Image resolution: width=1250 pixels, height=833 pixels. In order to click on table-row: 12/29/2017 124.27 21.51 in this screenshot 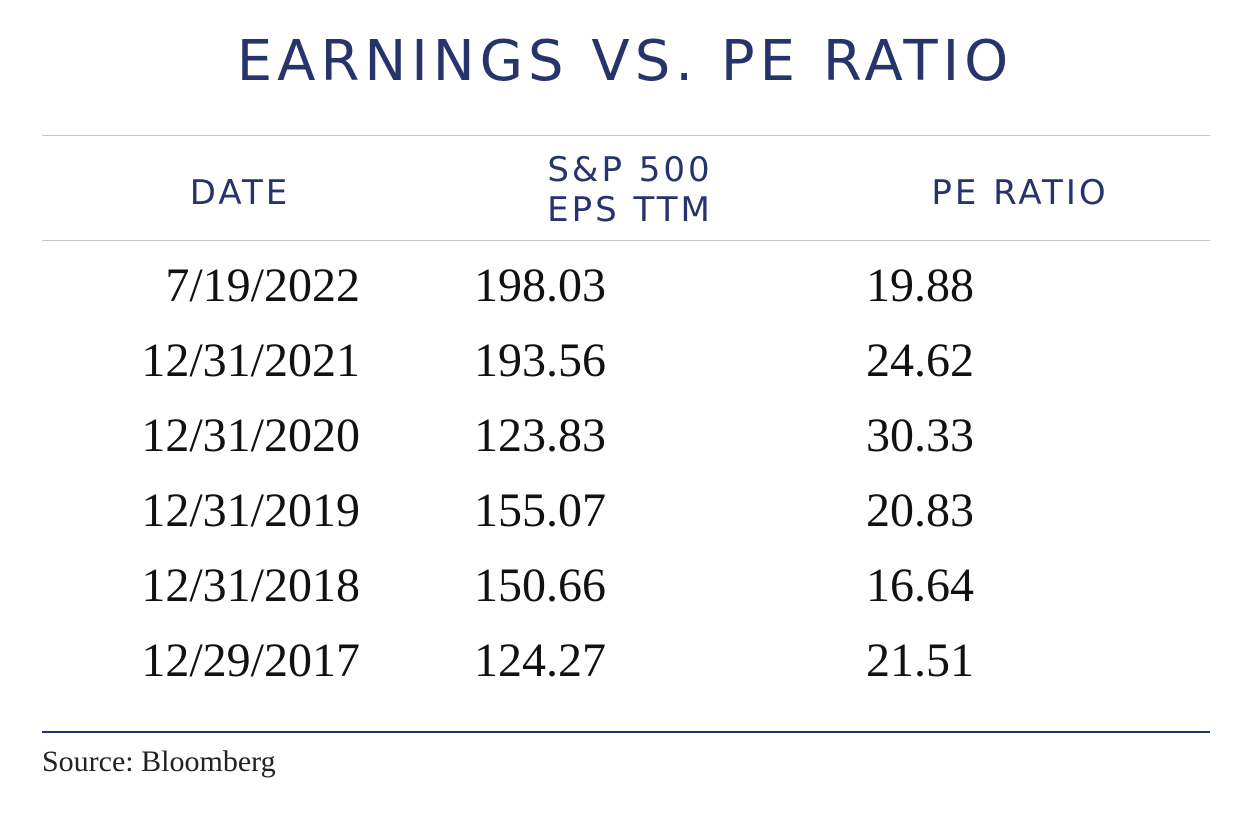, I will do `click(625, 662)`.